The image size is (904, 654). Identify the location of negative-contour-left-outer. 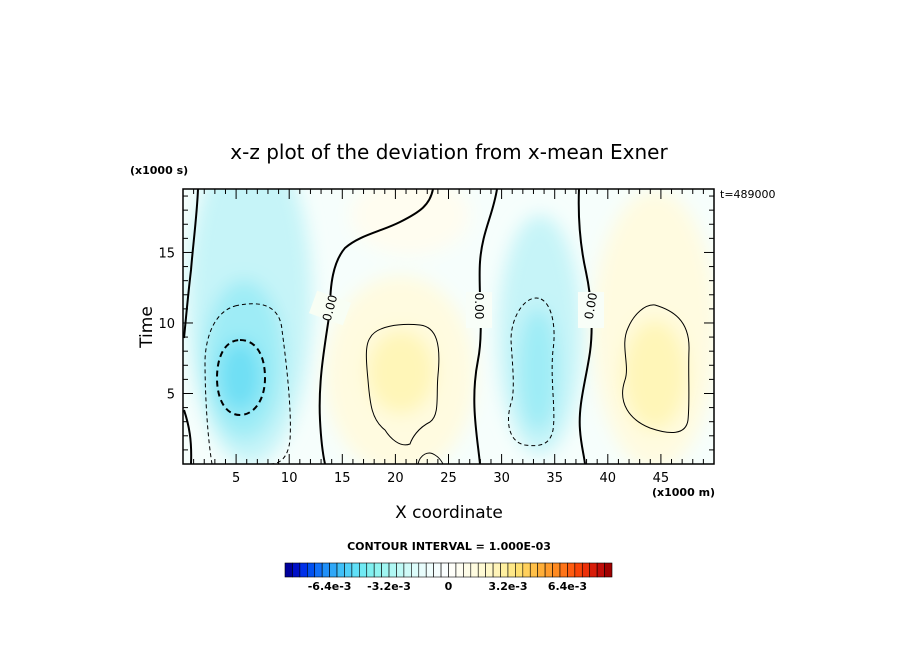
(247, 383).